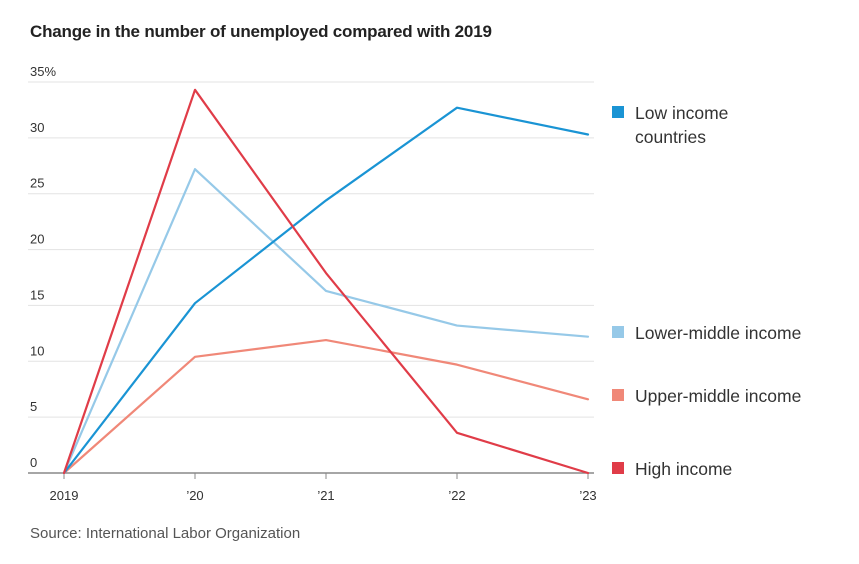  Describe the element at coordinates (670, 137) in the screenshot. I see `legend-label-low: countries` at that location.